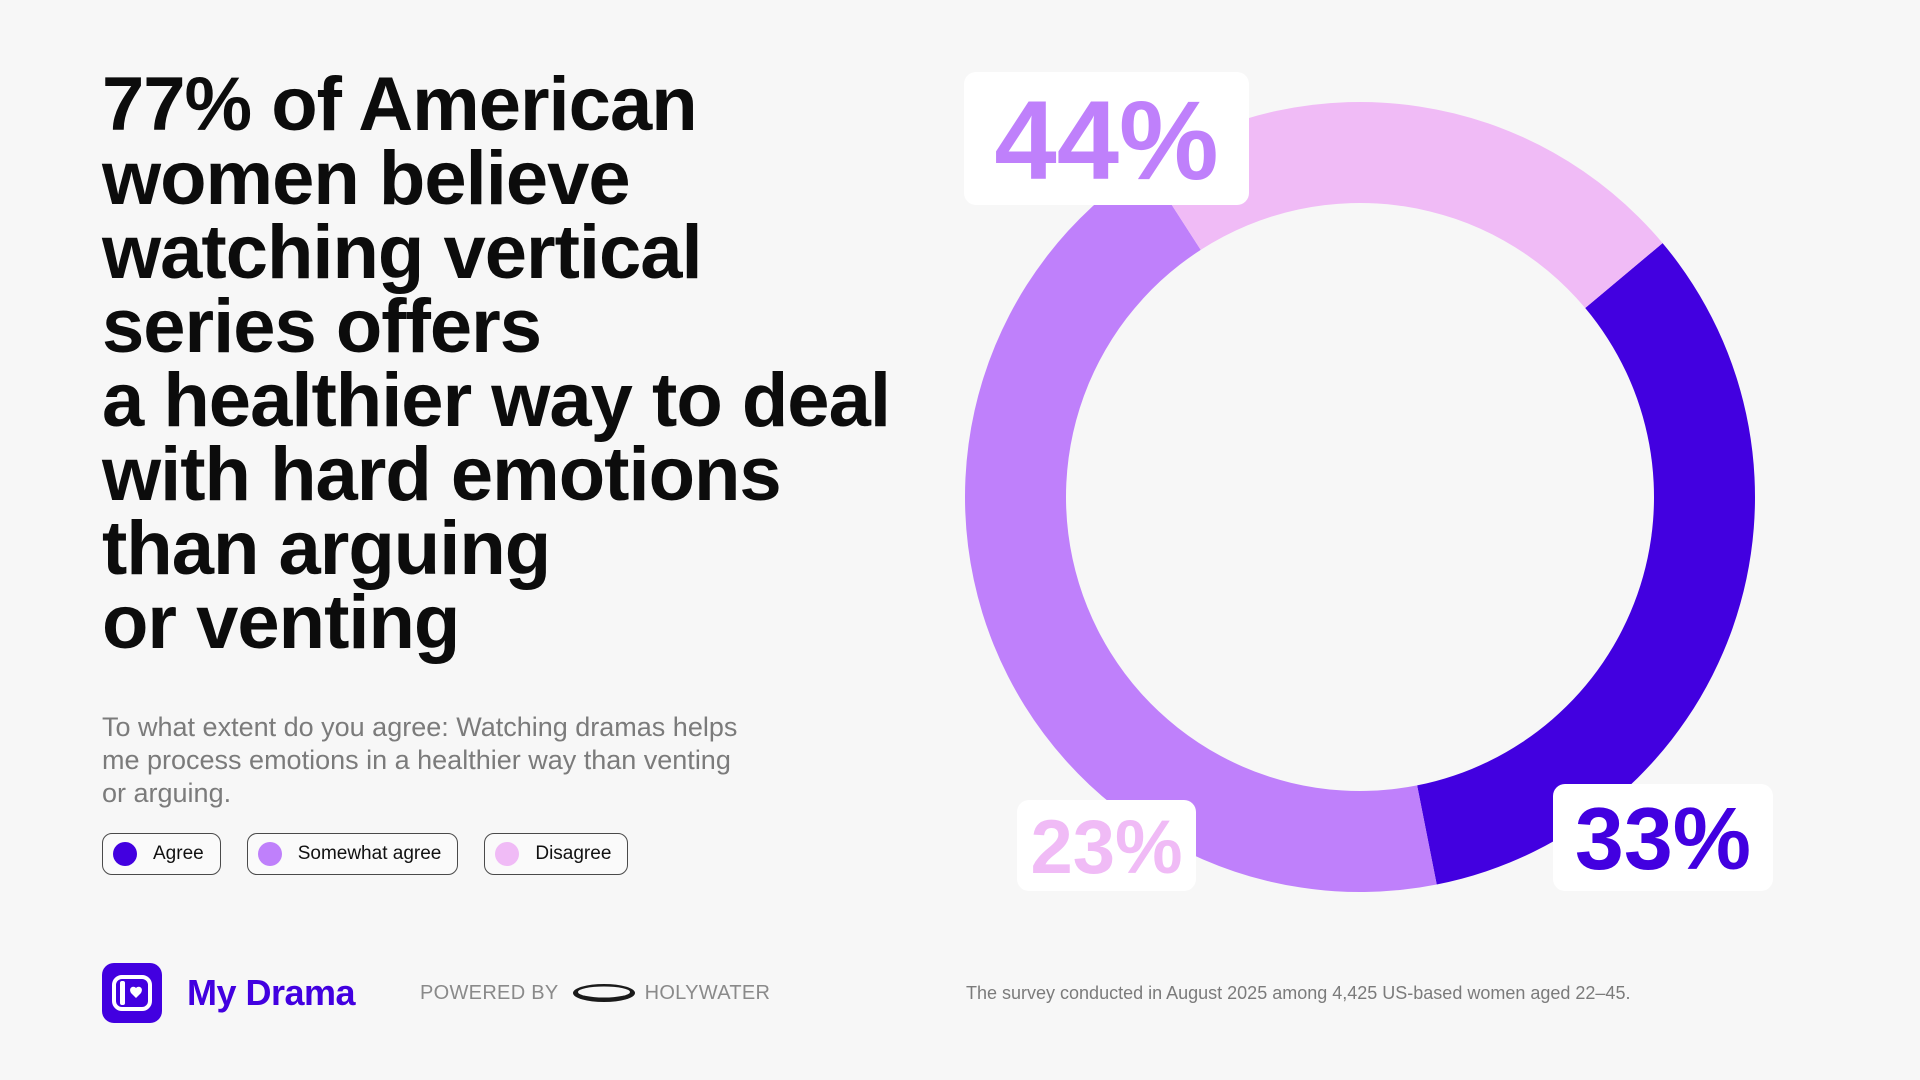  I want to click on holywater-logo-icon, so click(603, 993).